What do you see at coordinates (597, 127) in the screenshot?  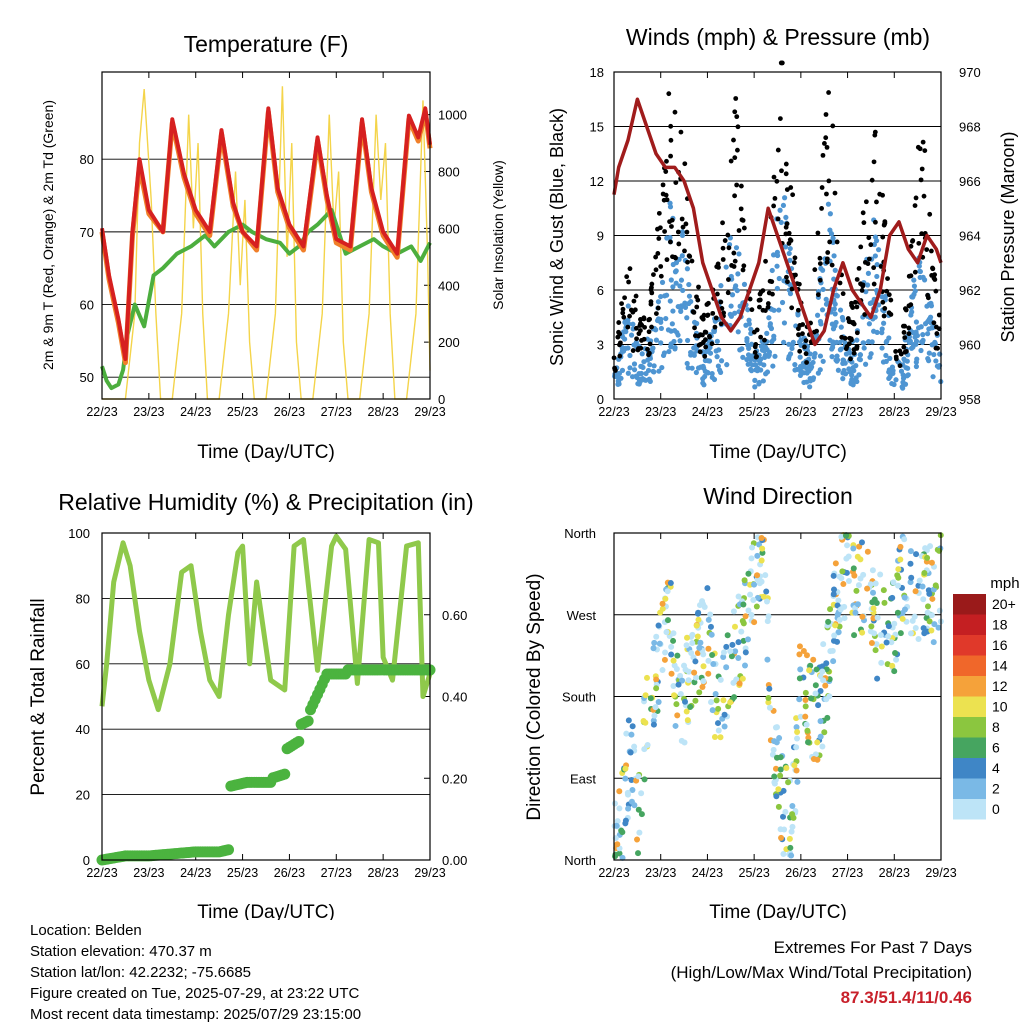 I see `winds-ytick-label: 15` at bounding box center [597, 127].